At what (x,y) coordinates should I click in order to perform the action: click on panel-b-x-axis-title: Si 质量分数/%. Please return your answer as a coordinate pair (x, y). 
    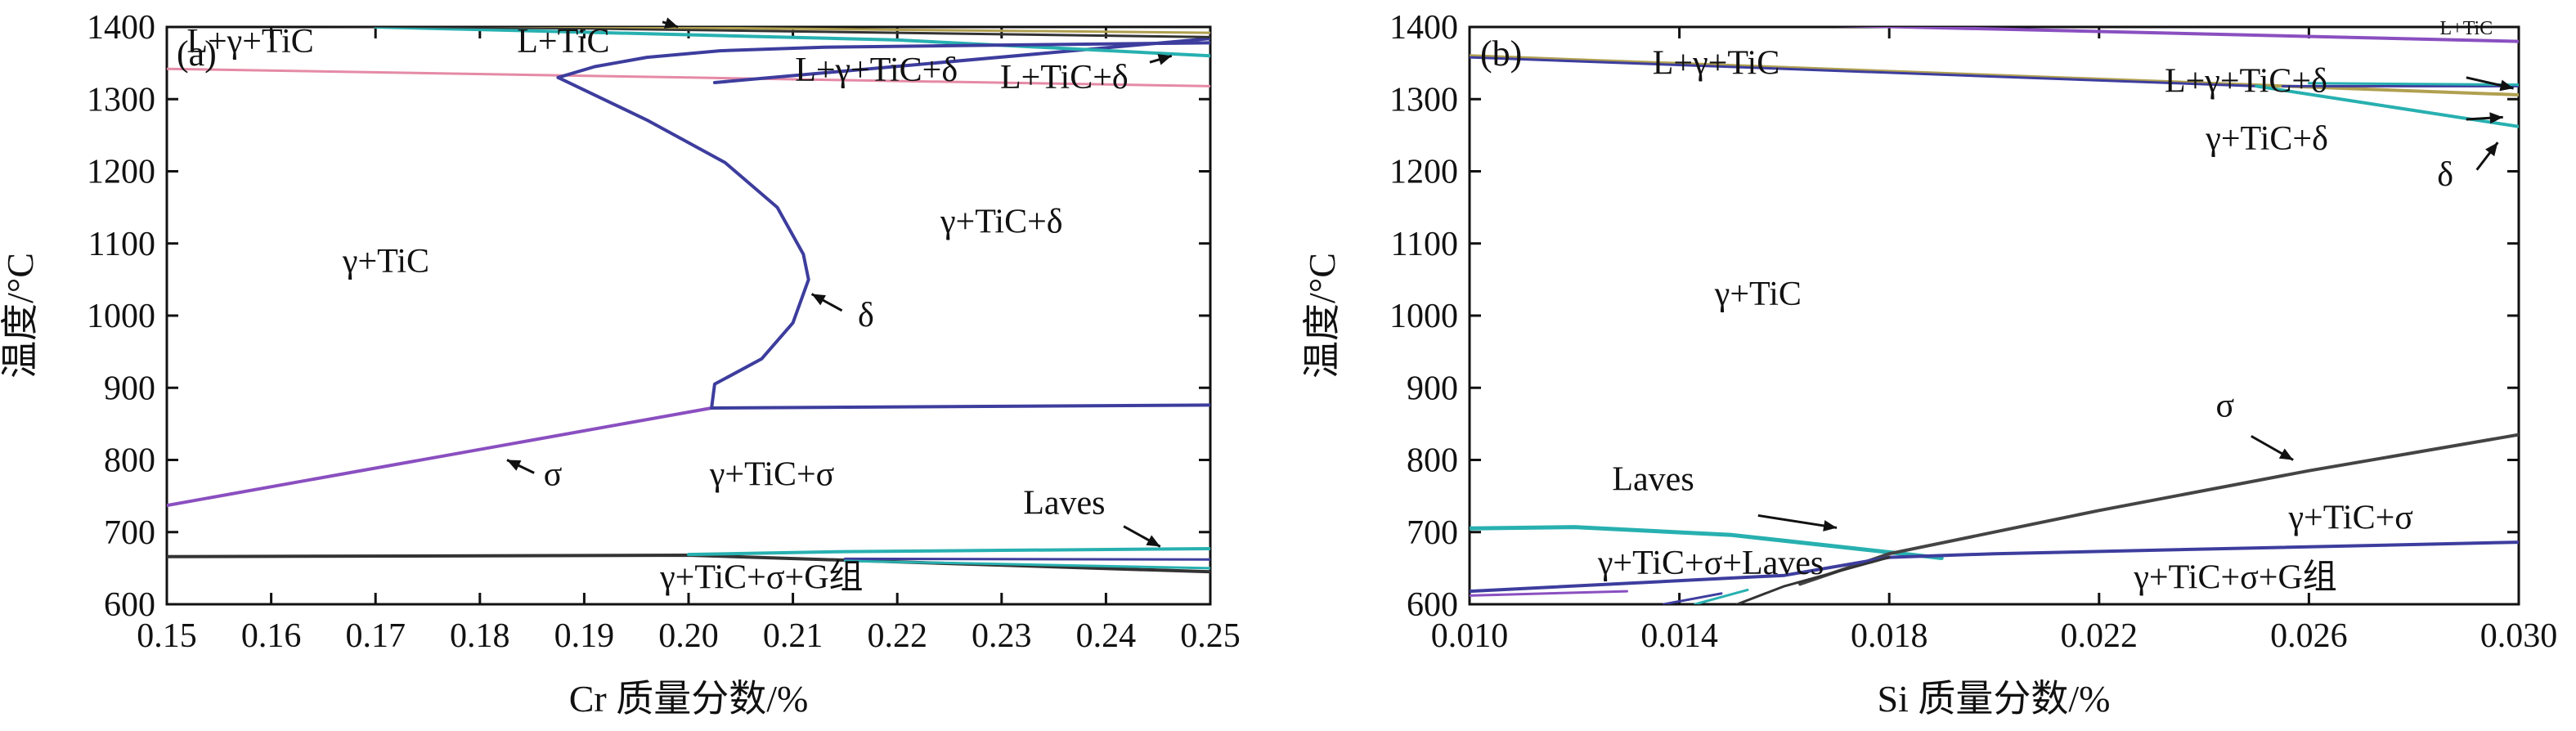
    Looking at the image, I should click on (1994, 699).